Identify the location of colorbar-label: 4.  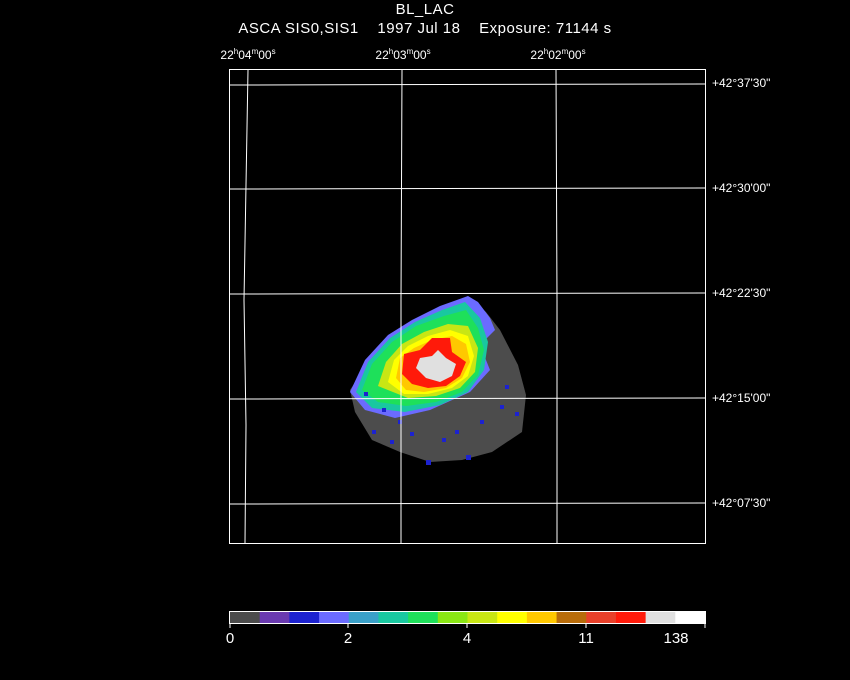
(467, 638).